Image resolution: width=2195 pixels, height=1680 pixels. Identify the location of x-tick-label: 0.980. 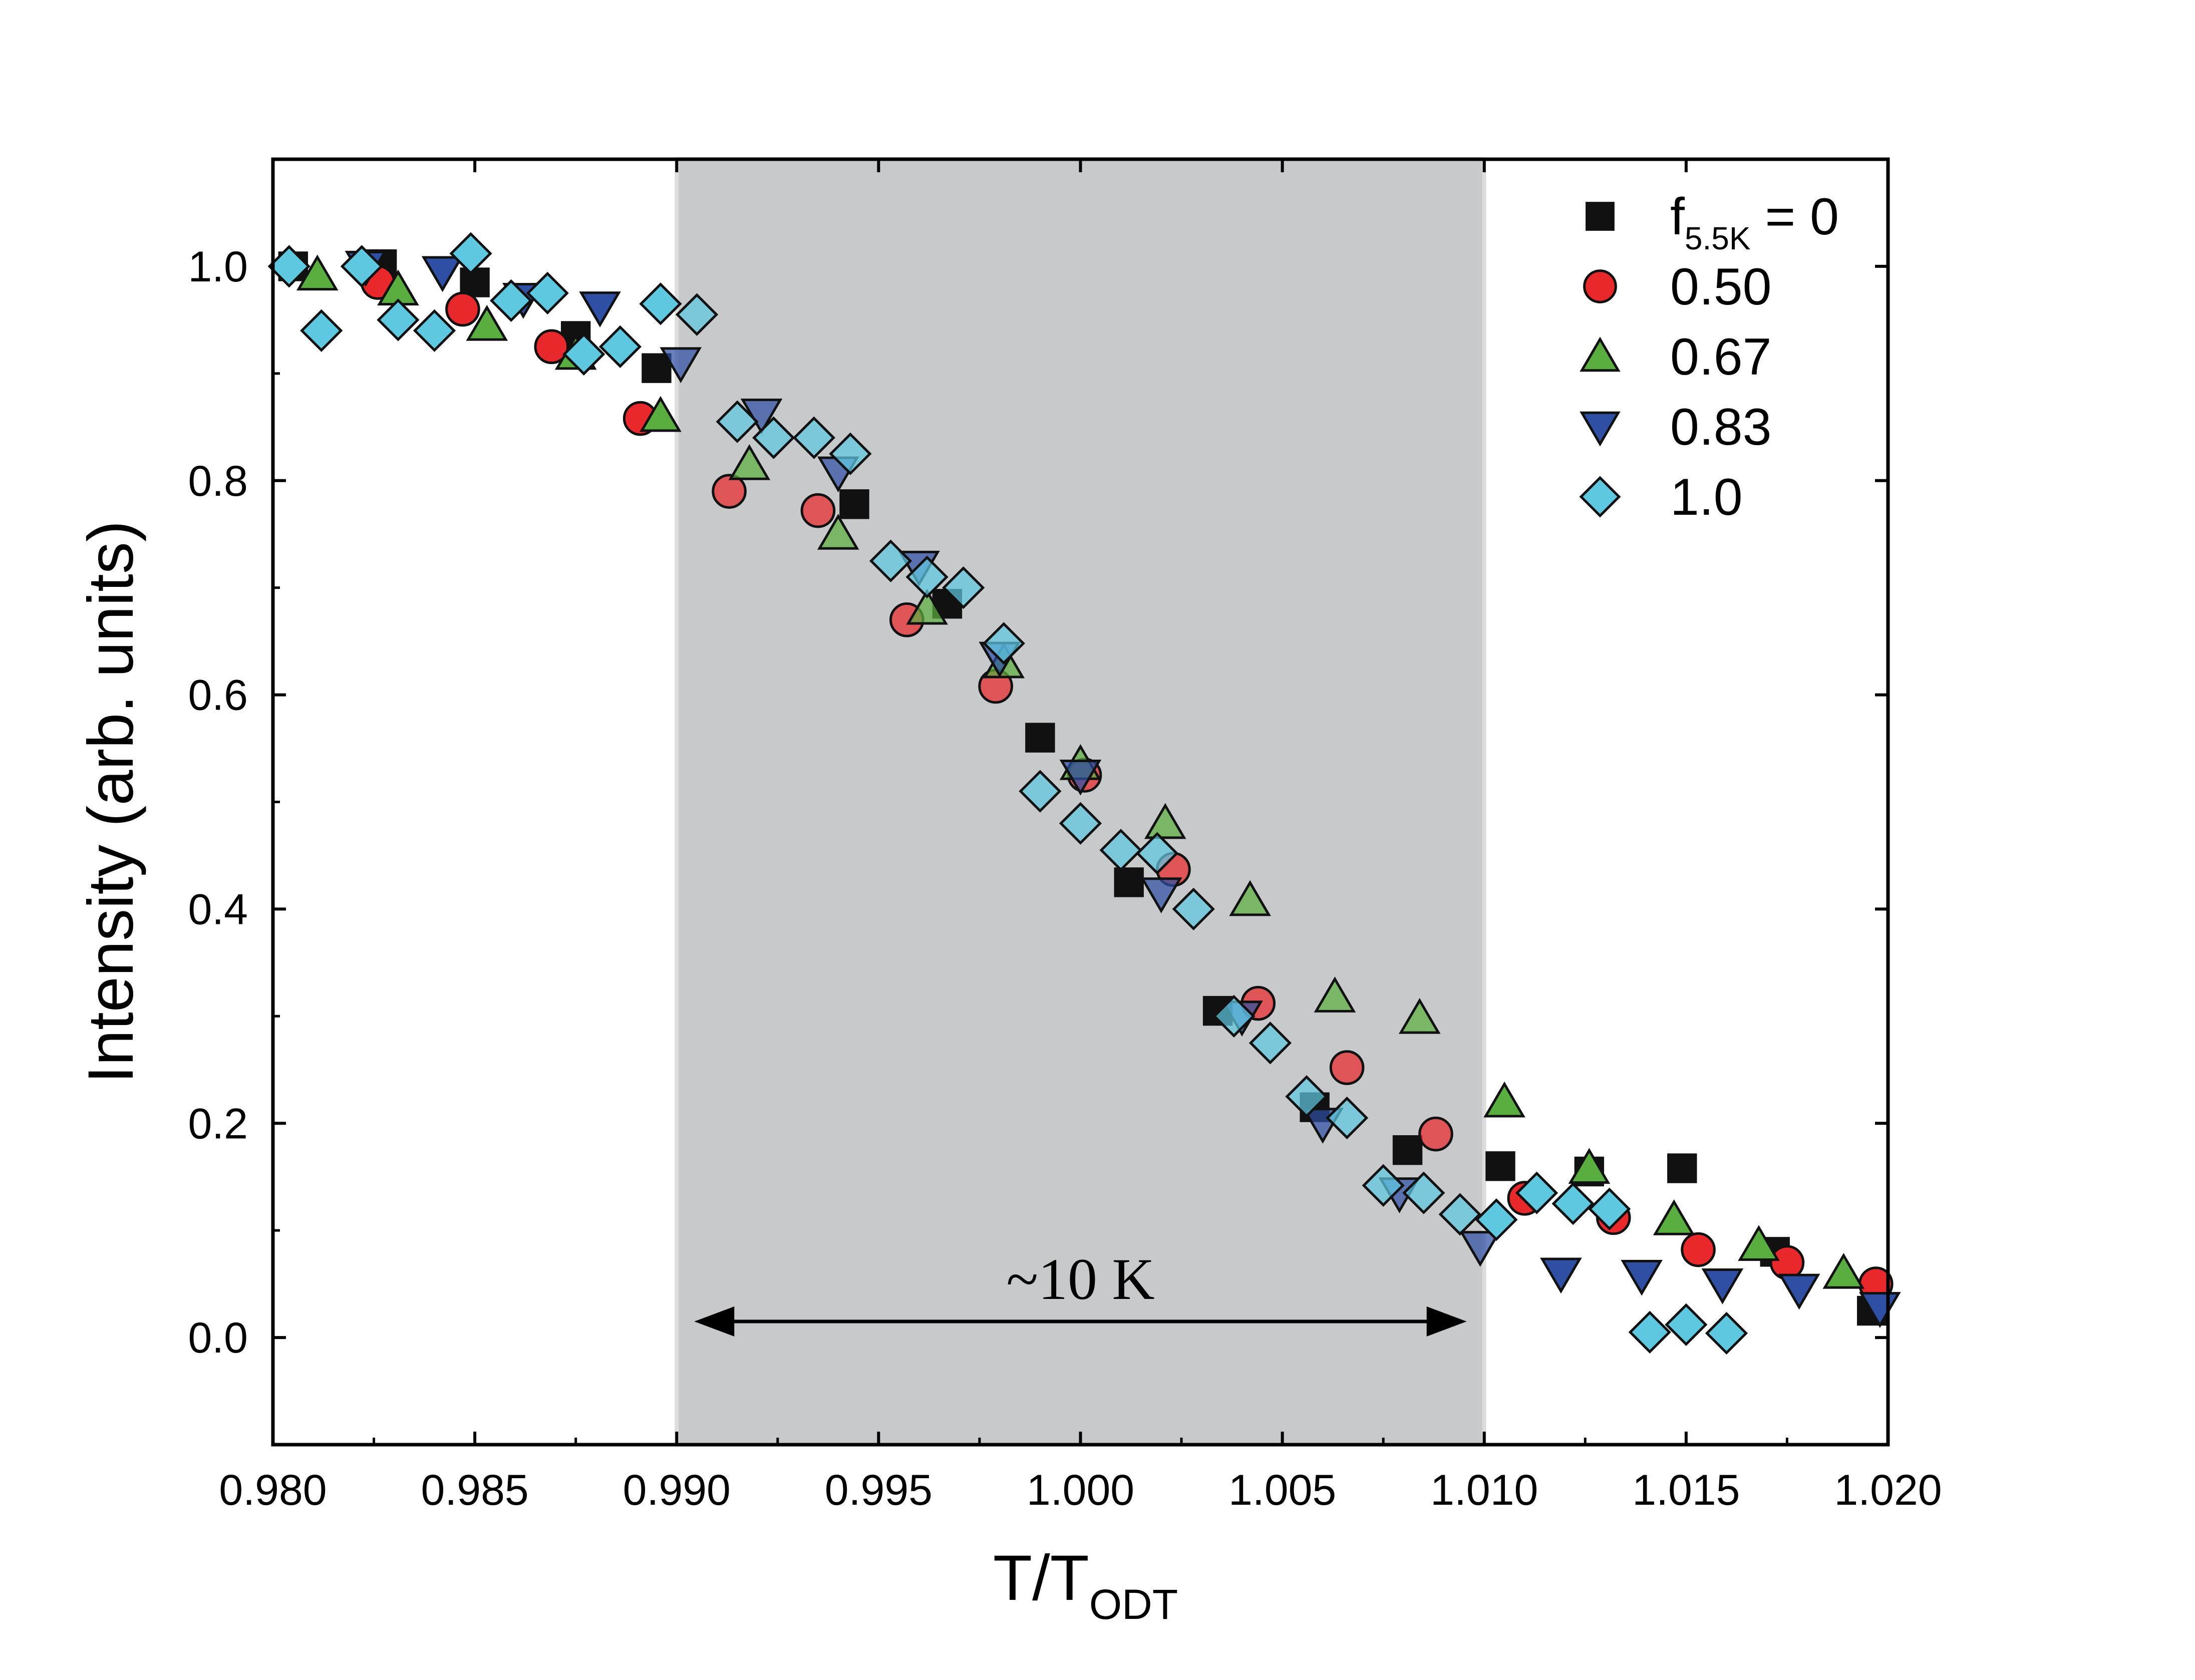
(273, 1490).